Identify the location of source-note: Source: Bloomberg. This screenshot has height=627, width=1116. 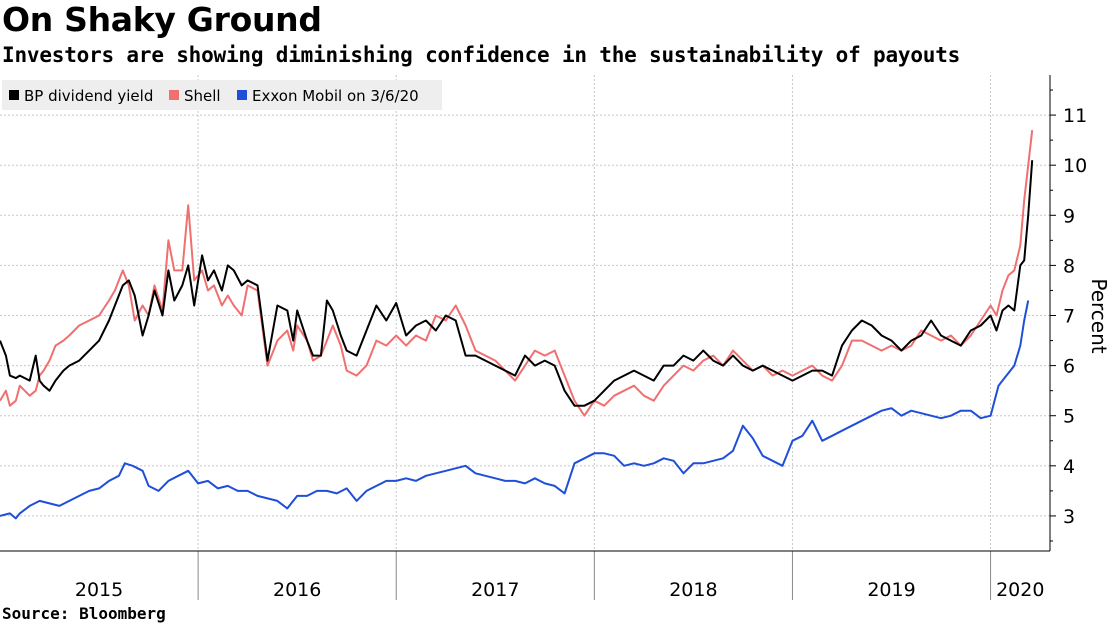
(84, 613).